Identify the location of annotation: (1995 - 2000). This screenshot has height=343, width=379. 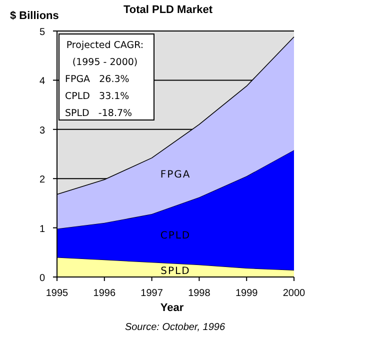
(105, 62).